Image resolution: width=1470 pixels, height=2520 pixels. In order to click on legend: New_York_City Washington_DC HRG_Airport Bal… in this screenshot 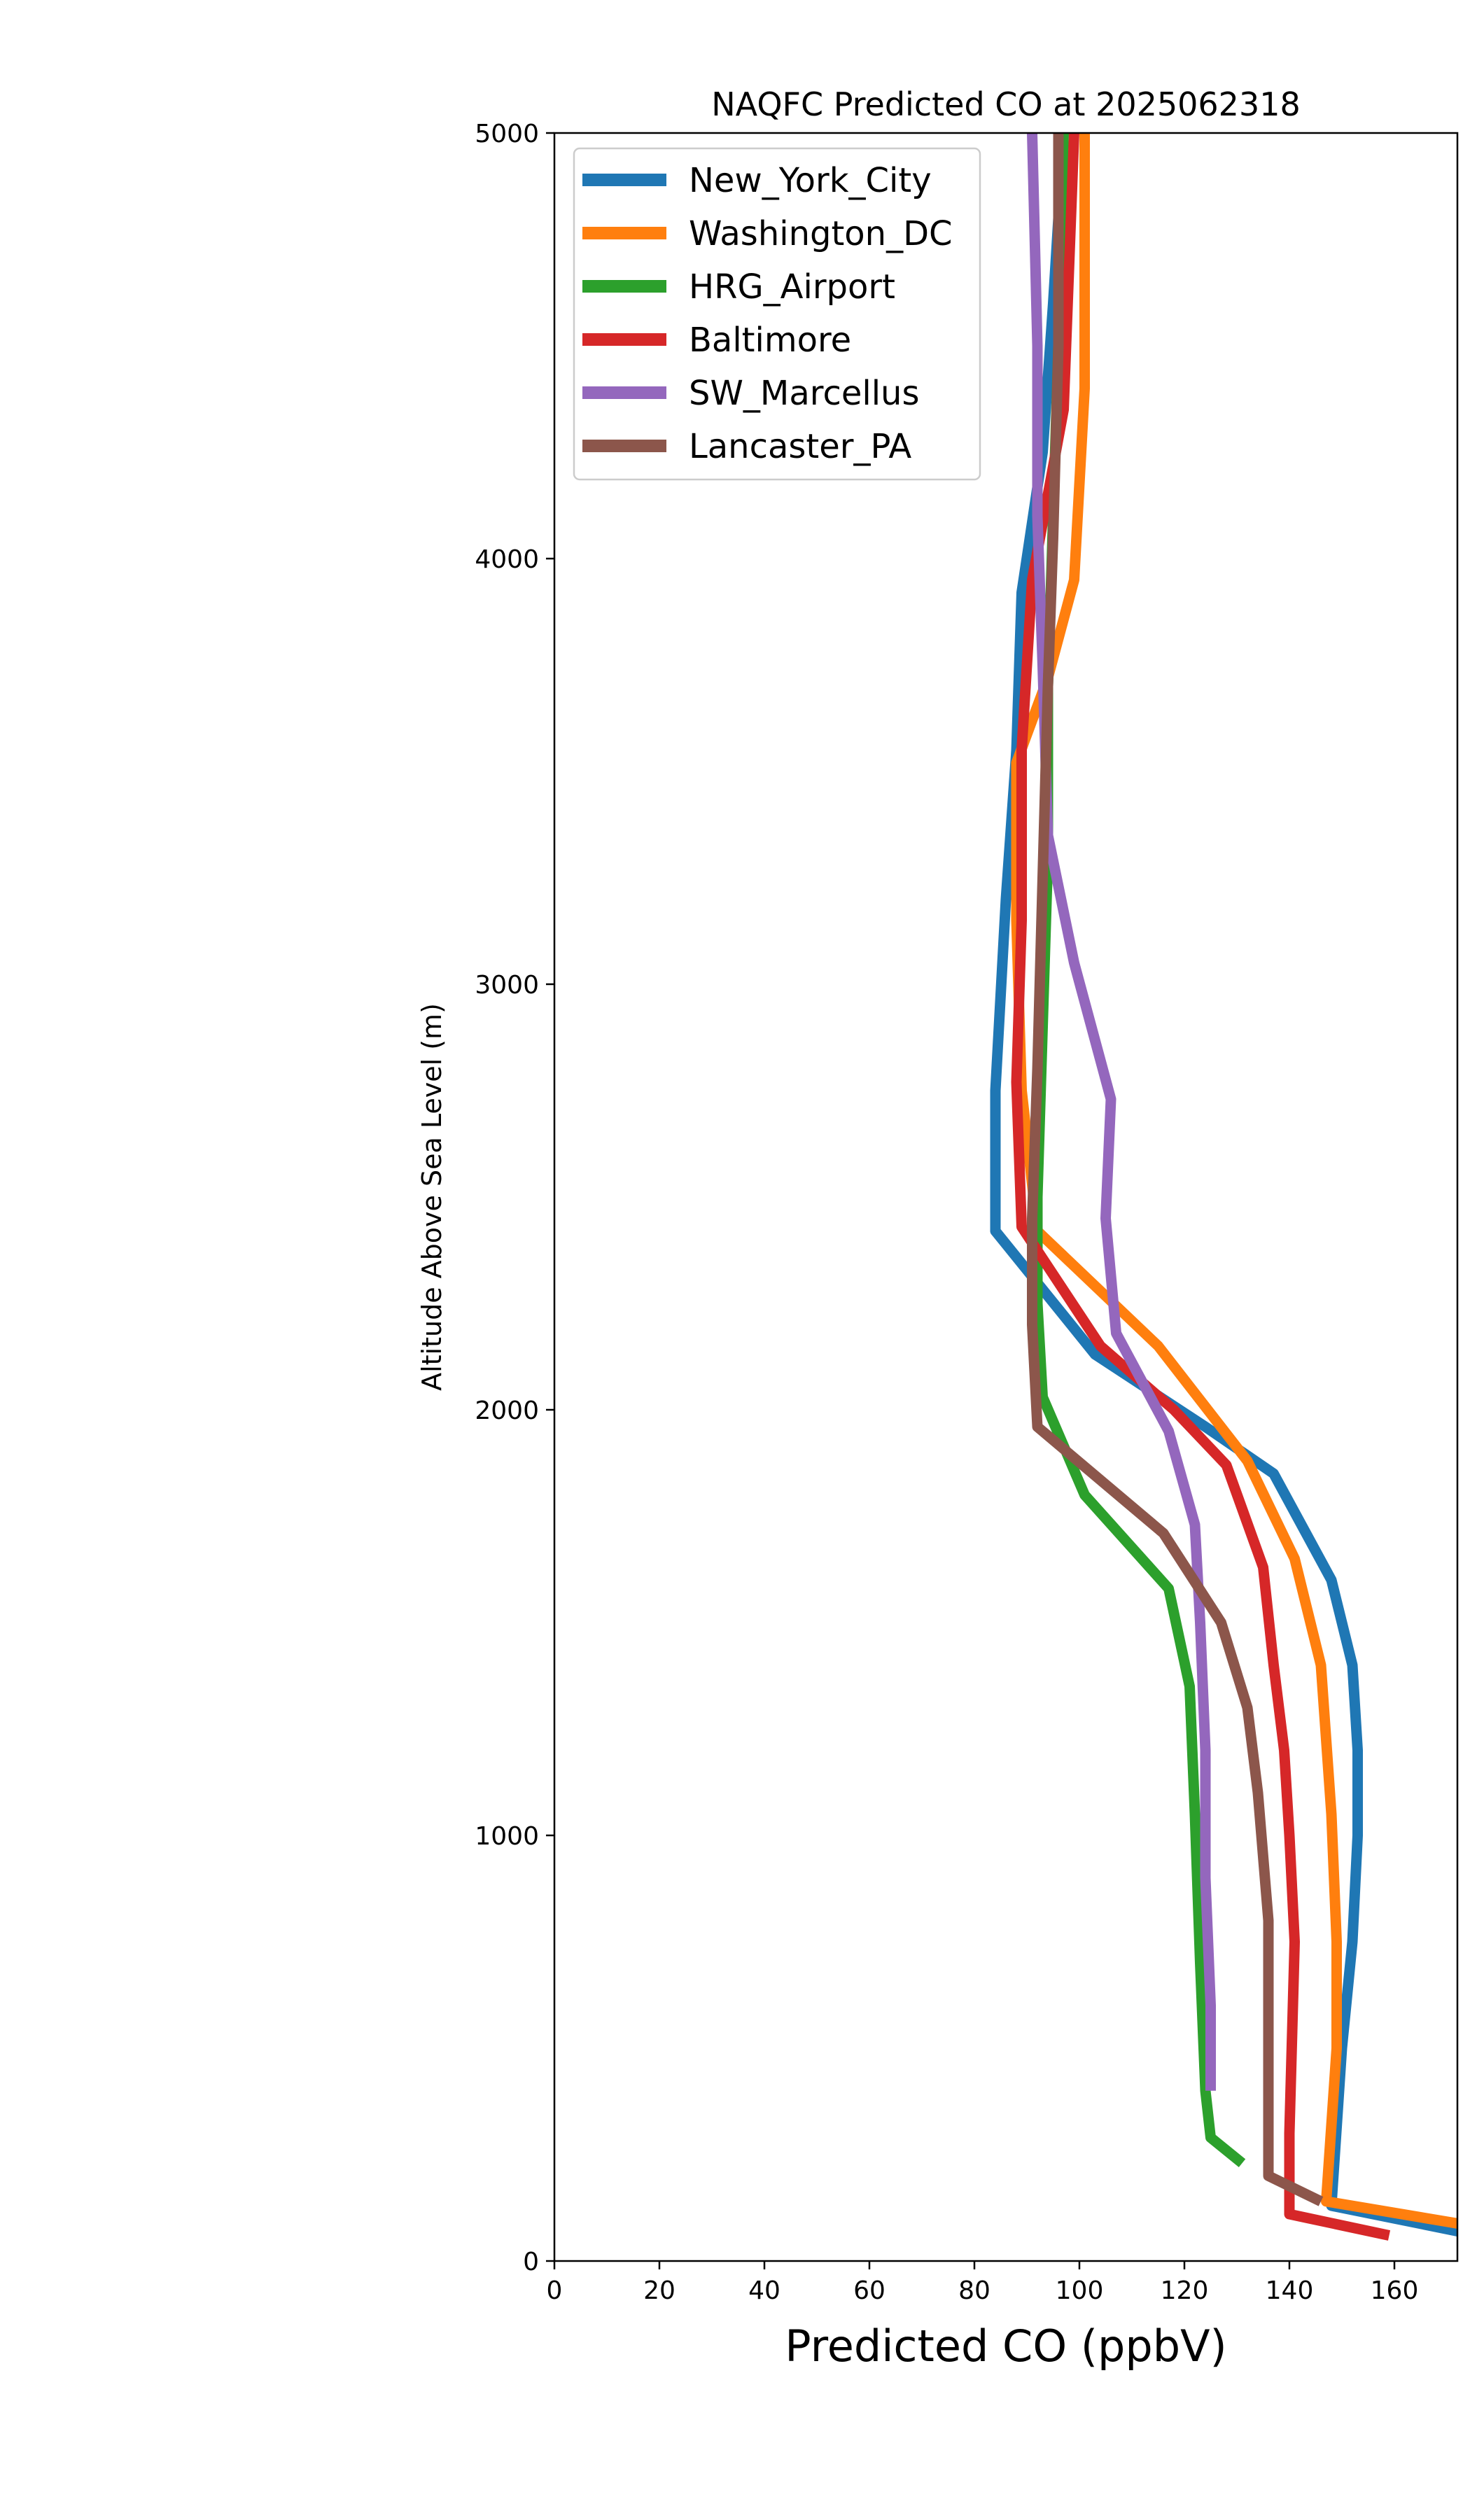, I will do `click(777, 314)`.